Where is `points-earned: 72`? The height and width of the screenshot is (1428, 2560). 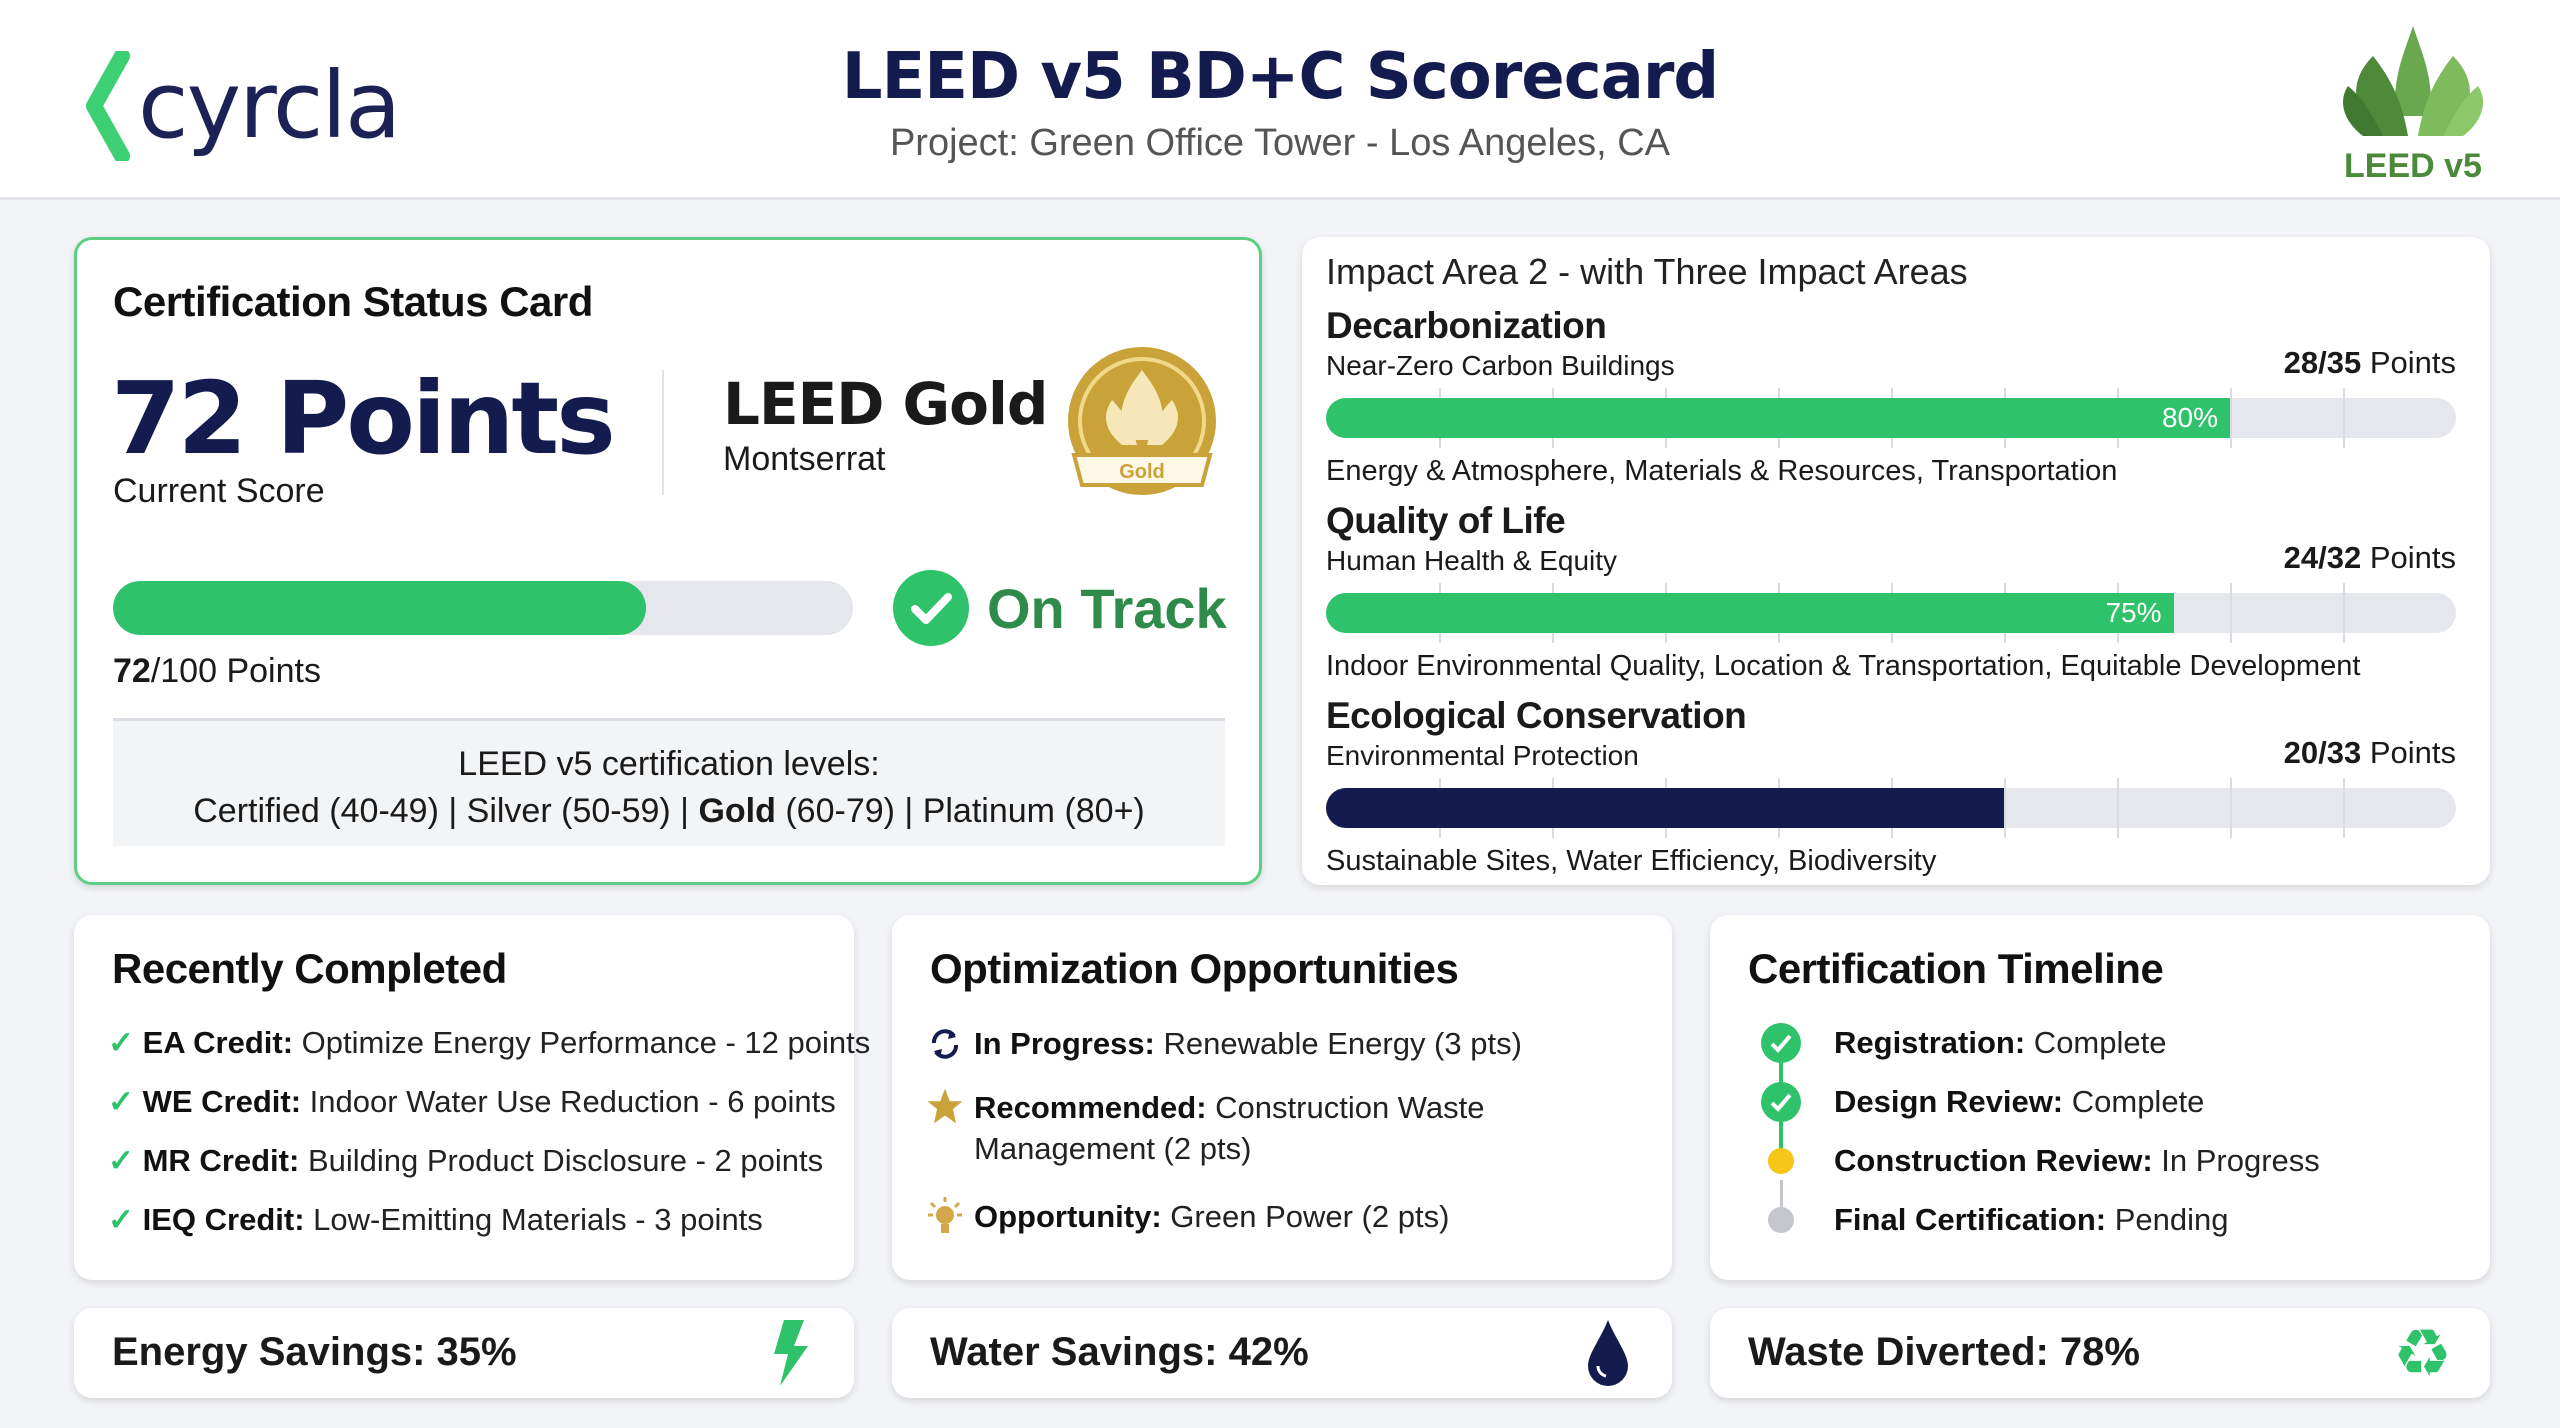
points-earned: 72 is located at coordinates (132, 671).